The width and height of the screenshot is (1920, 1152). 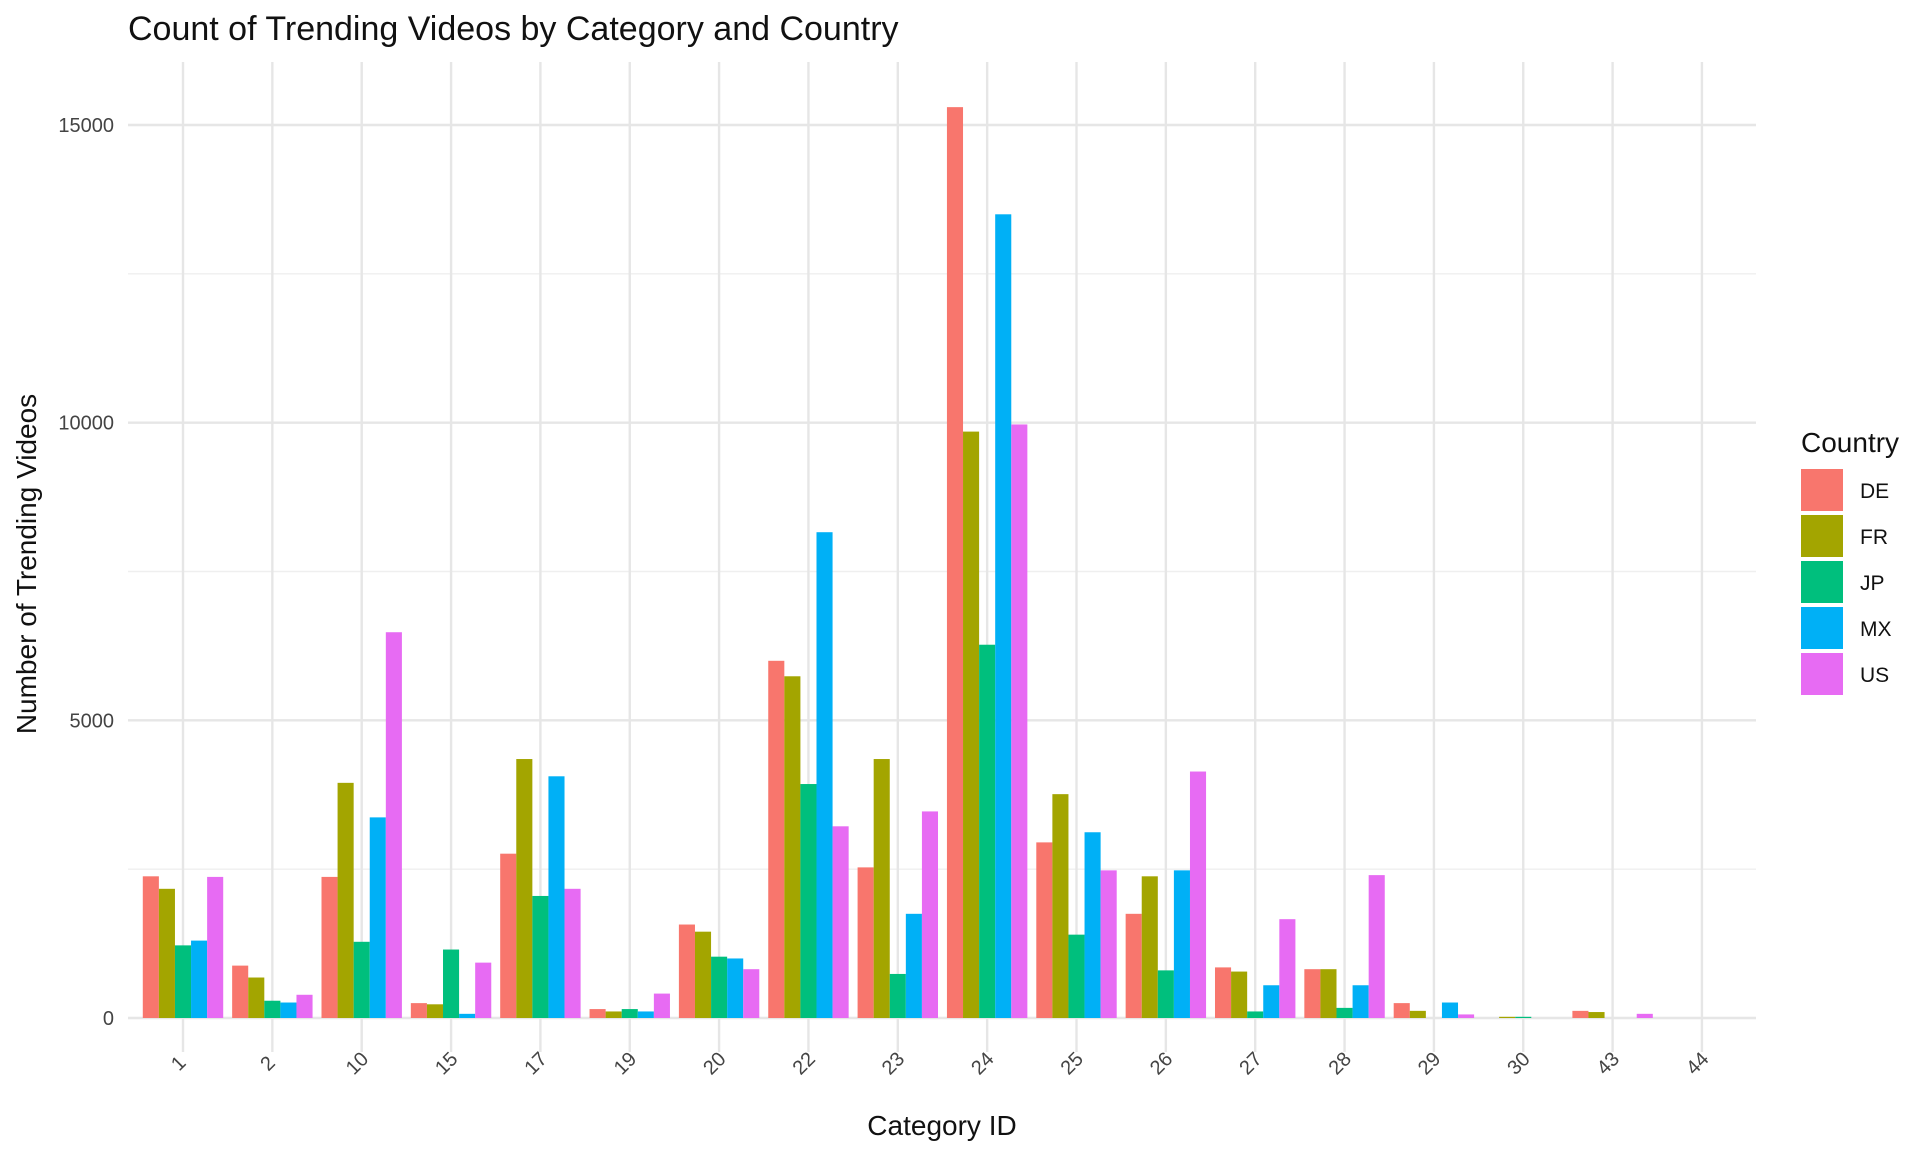 I want to click on y-tick-label: 10000, so click(x=86, y=424).